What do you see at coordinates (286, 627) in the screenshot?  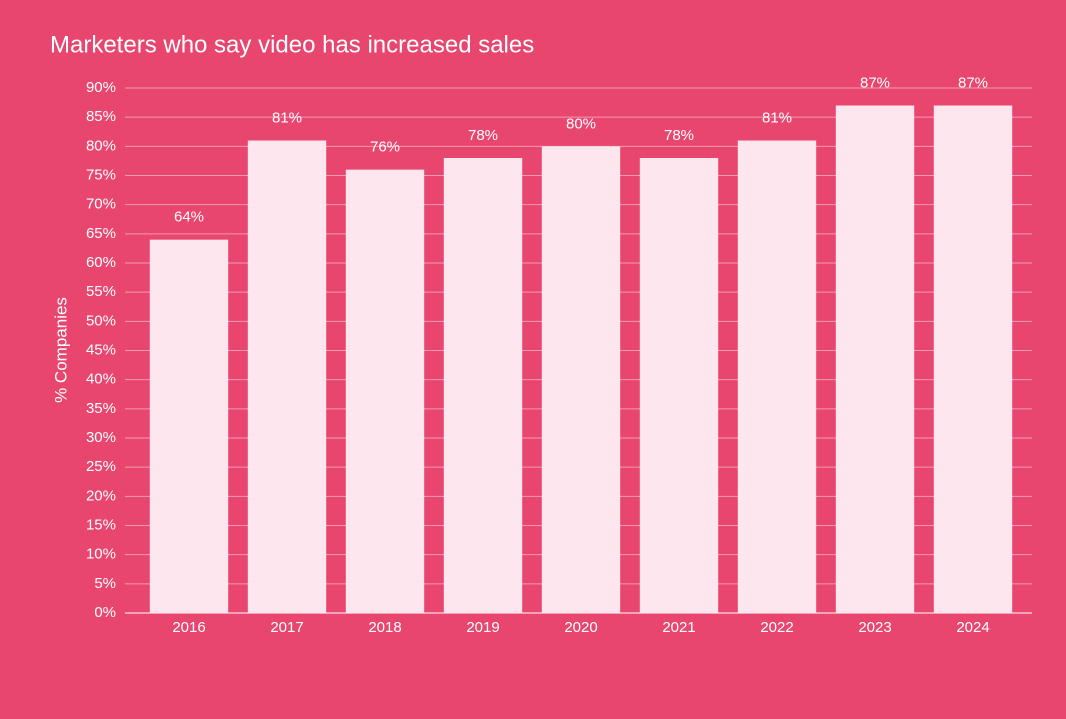 I see `x-tick-label: 2017` at bounding box center [286, 627].